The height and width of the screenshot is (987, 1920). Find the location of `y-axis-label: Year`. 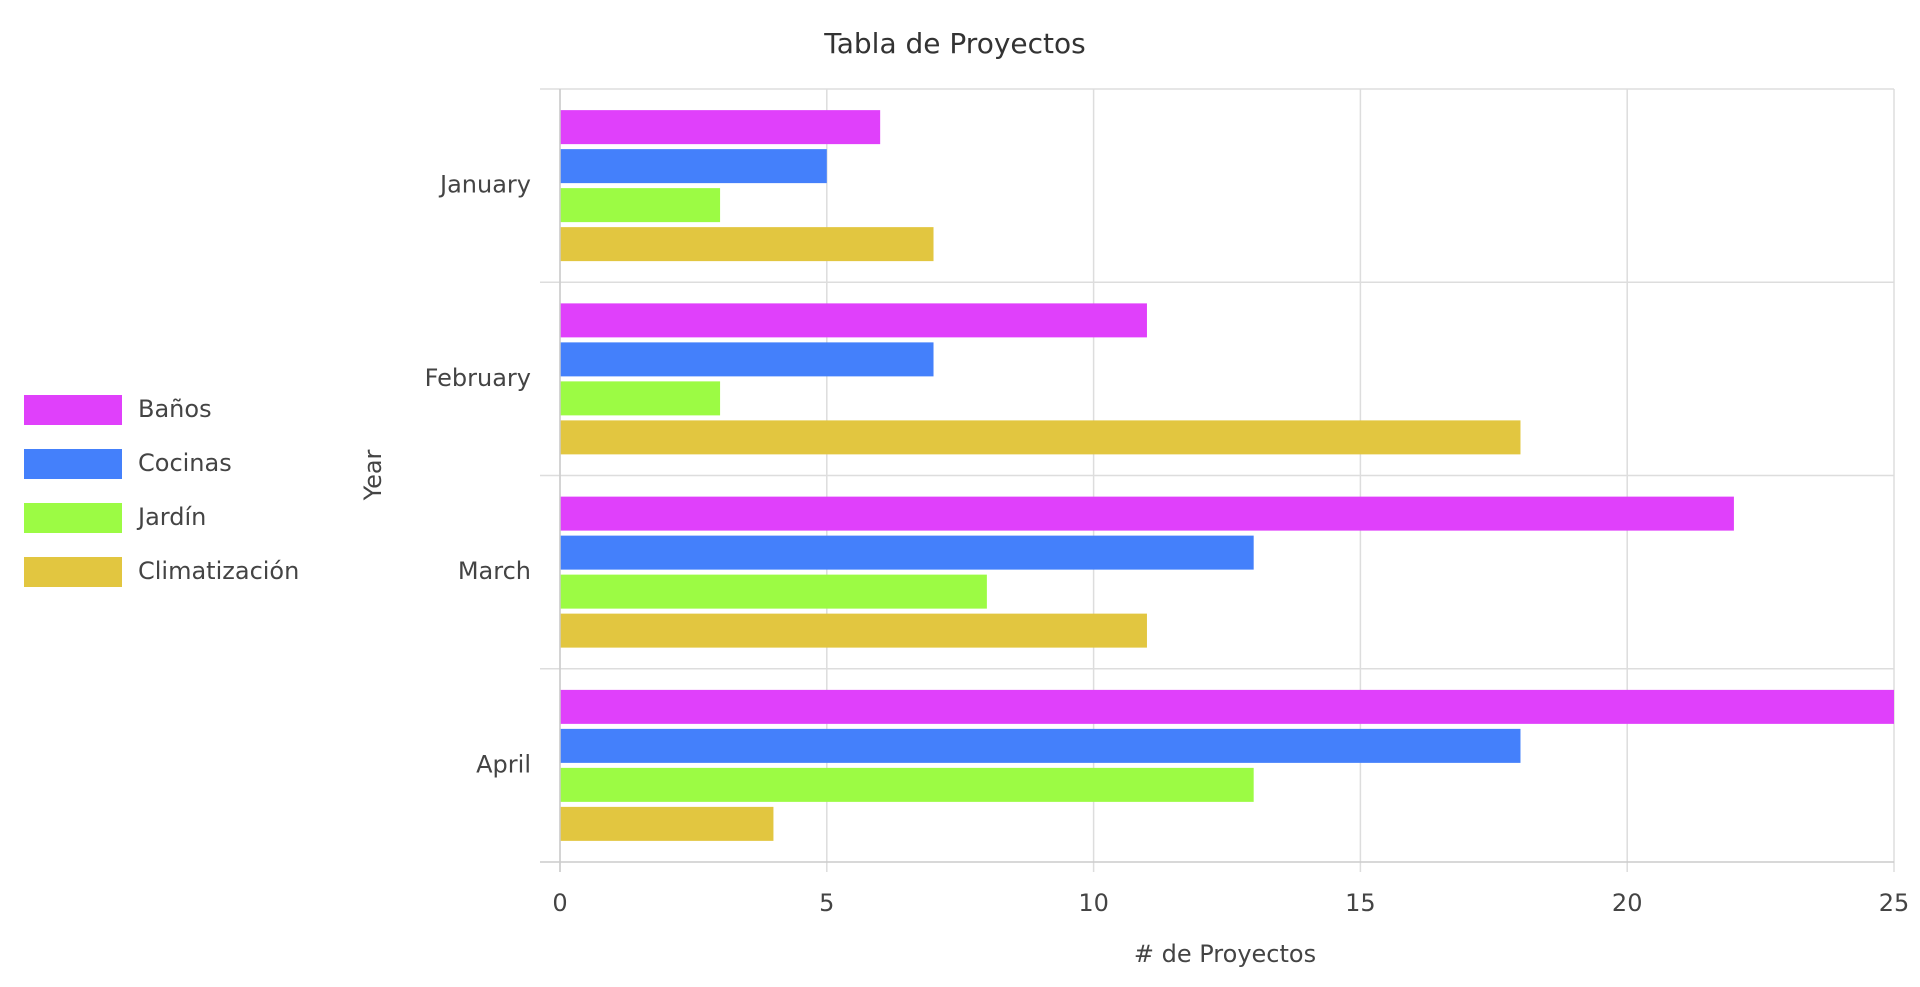

y-axis-label: Year is located at coordinates (373, 475).